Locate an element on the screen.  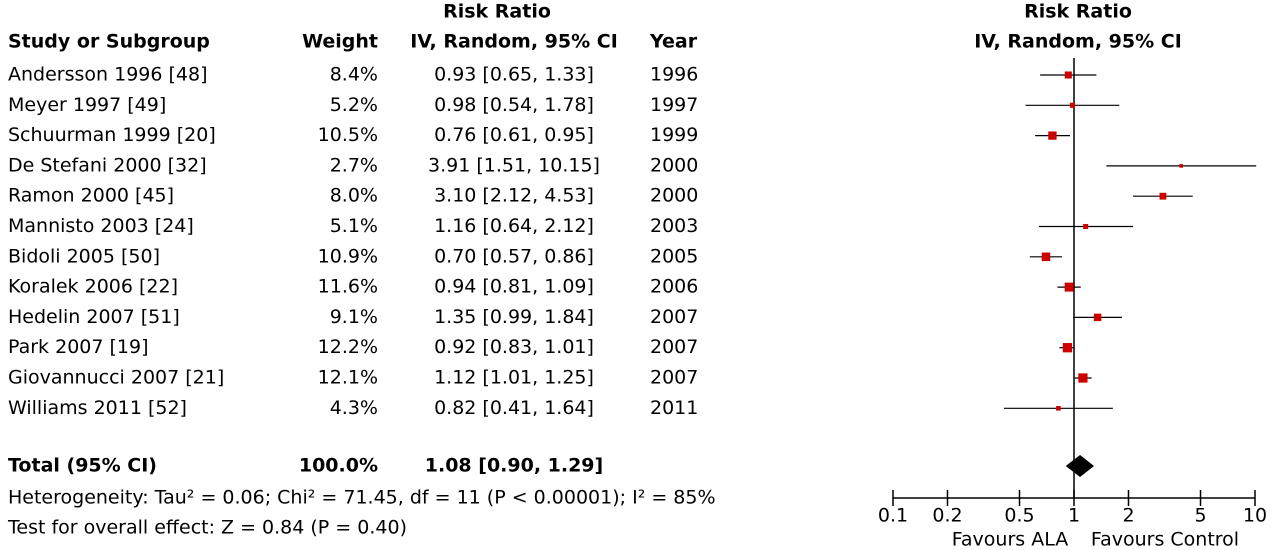
study-name: De Stefani 2000 [32] is located at coordinates (107, 165).